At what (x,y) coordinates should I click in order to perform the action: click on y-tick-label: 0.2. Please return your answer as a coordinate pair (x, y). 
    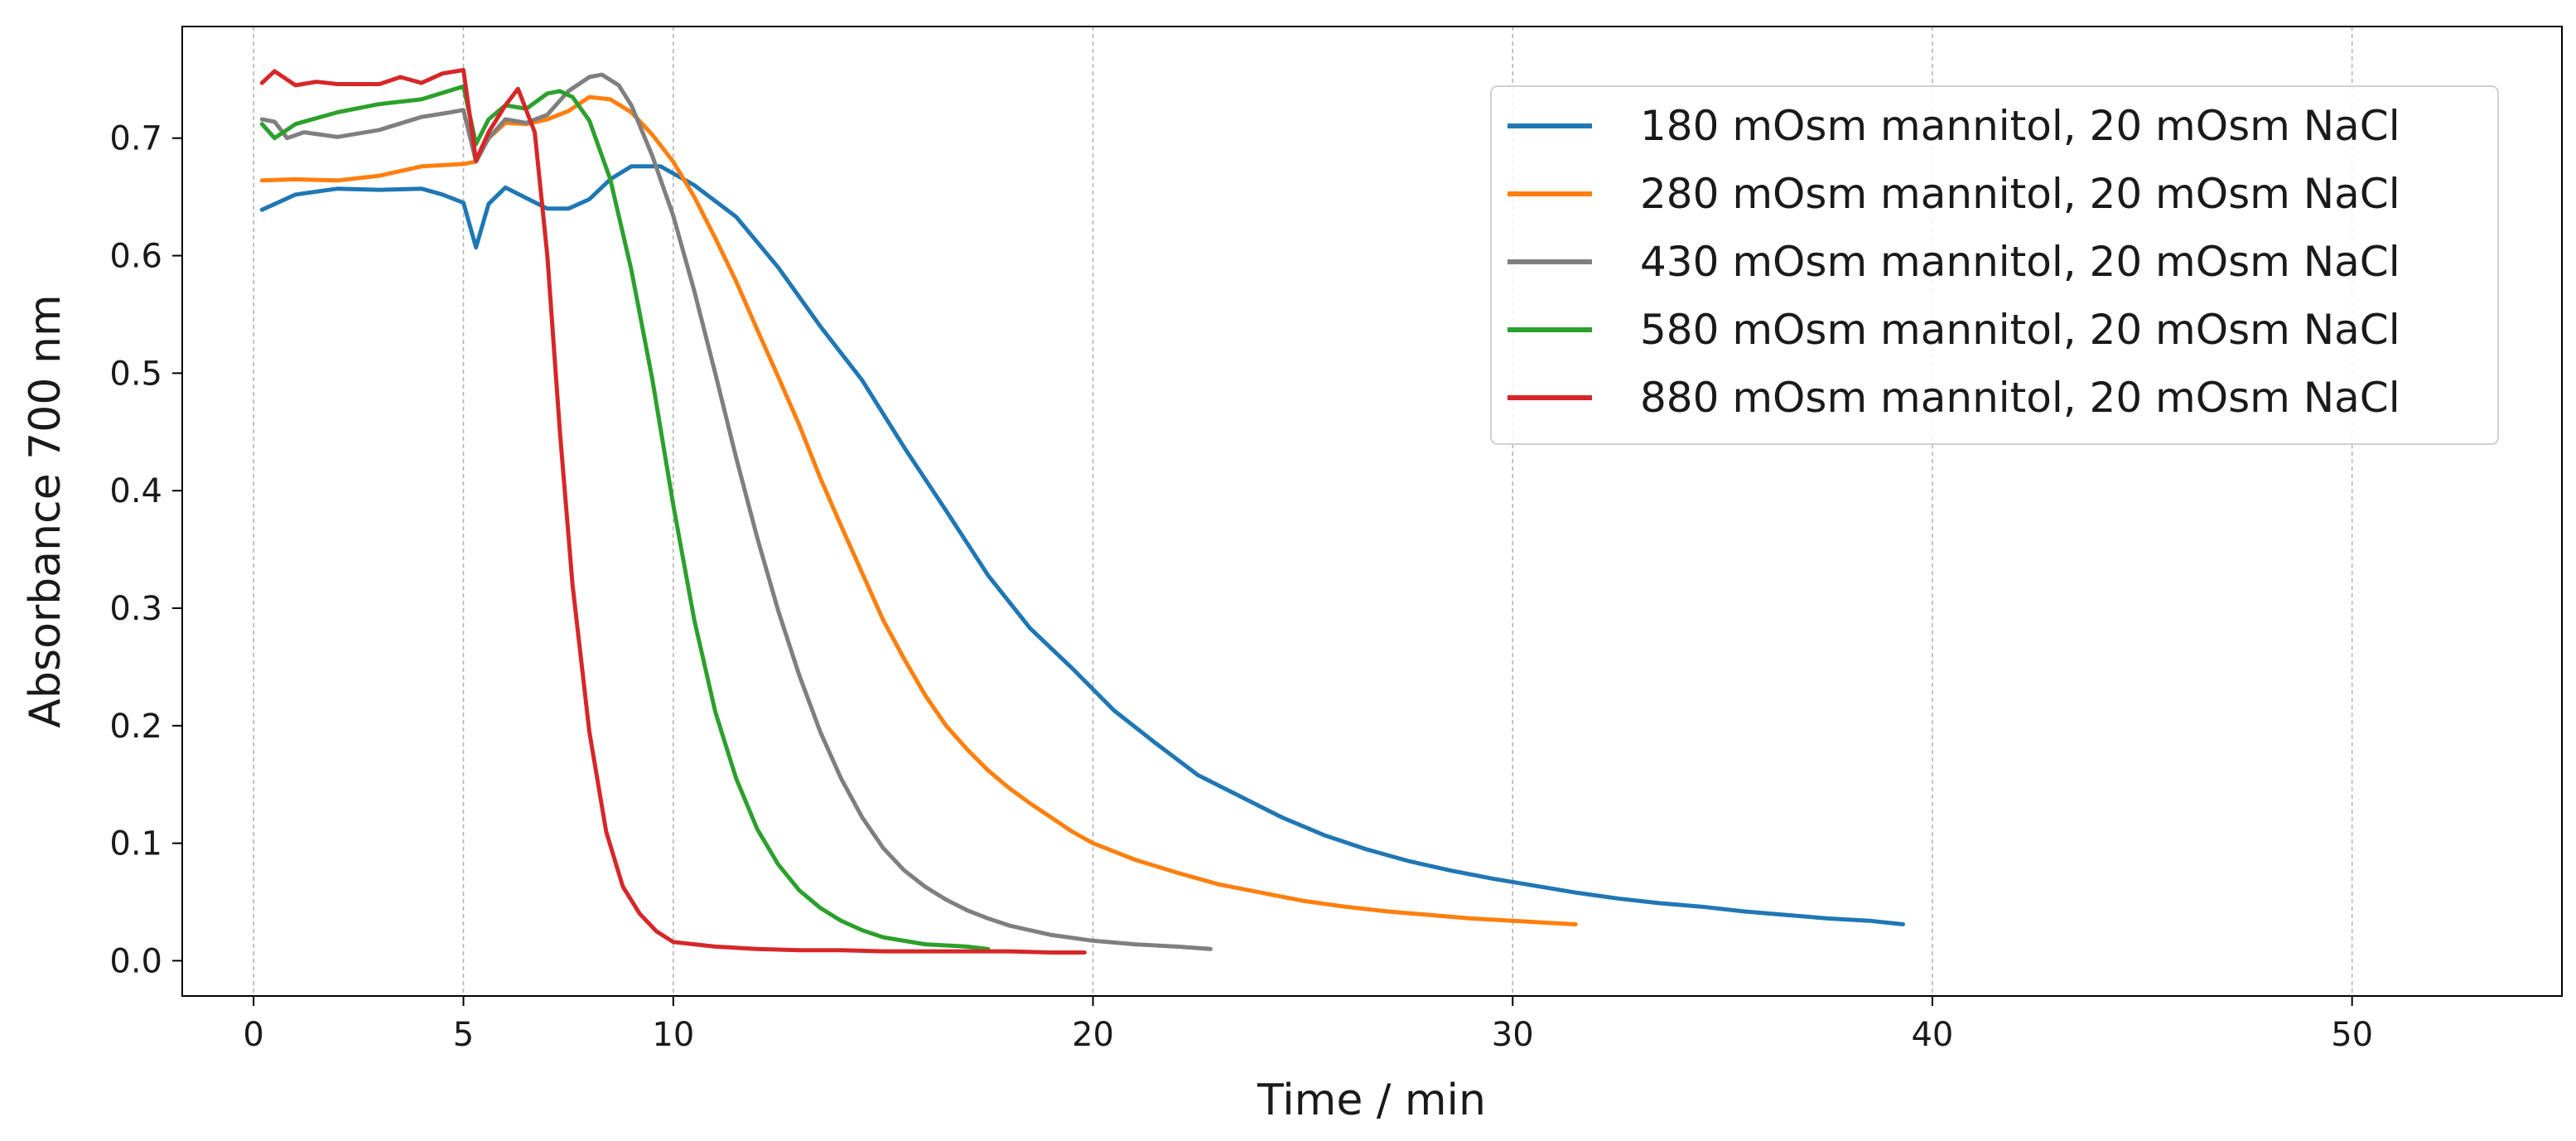
    Looking at the image, I should click on (135, 727).